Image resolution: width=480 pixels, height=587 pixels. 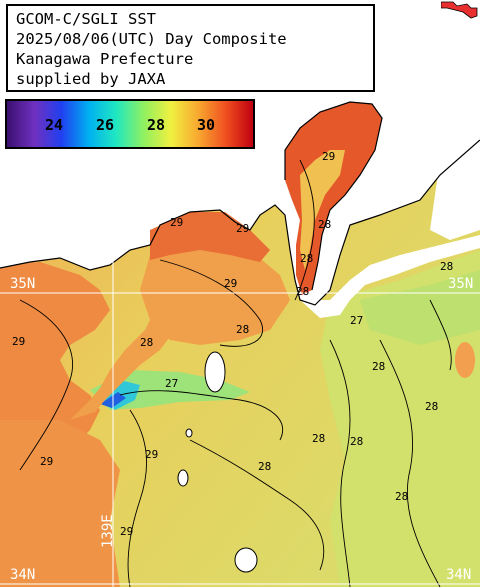 What do you see at coordinates (420, 307) in the screenshot?
I see `cooler-sea-patch` at bounding box center [420, 307].